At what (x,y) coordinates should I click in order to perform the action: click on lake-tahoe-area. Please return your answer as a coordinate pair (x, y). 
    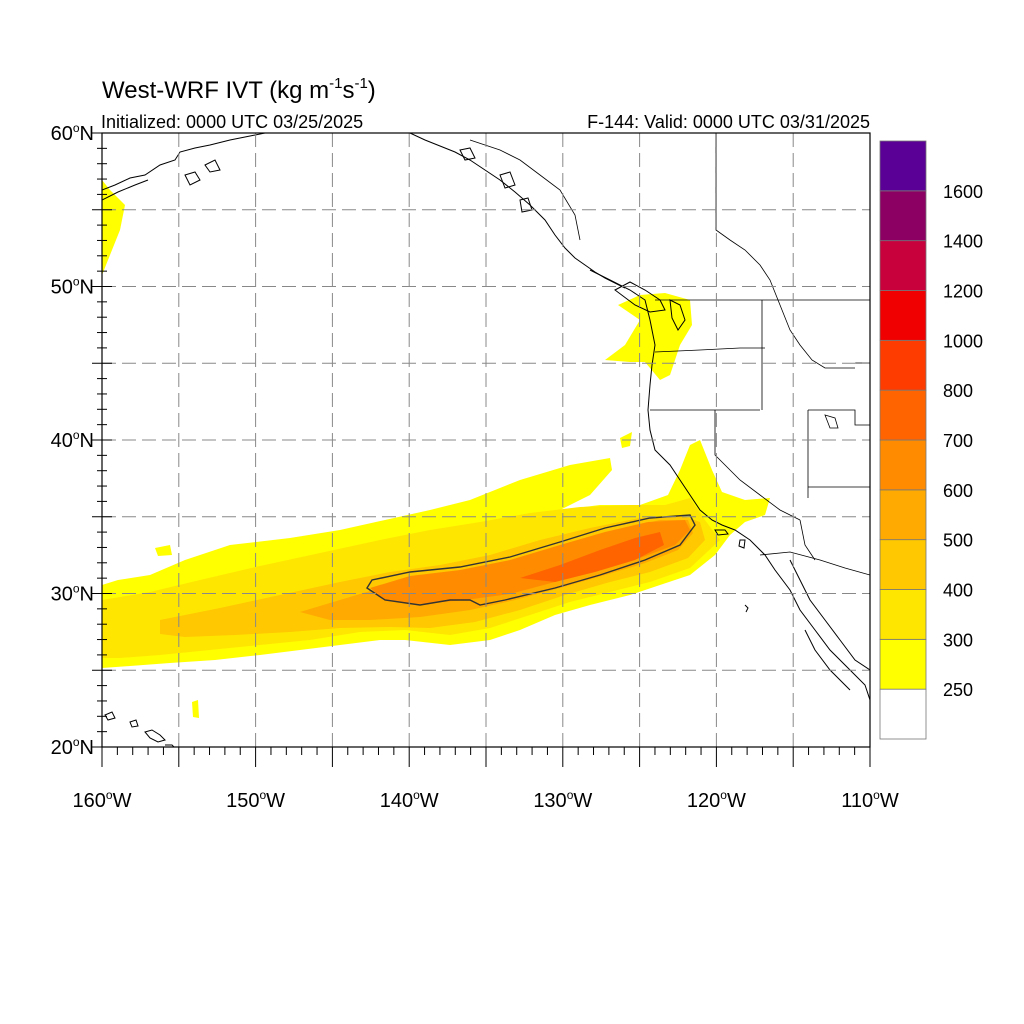
    Looking at the image, I should click on (831, 421).